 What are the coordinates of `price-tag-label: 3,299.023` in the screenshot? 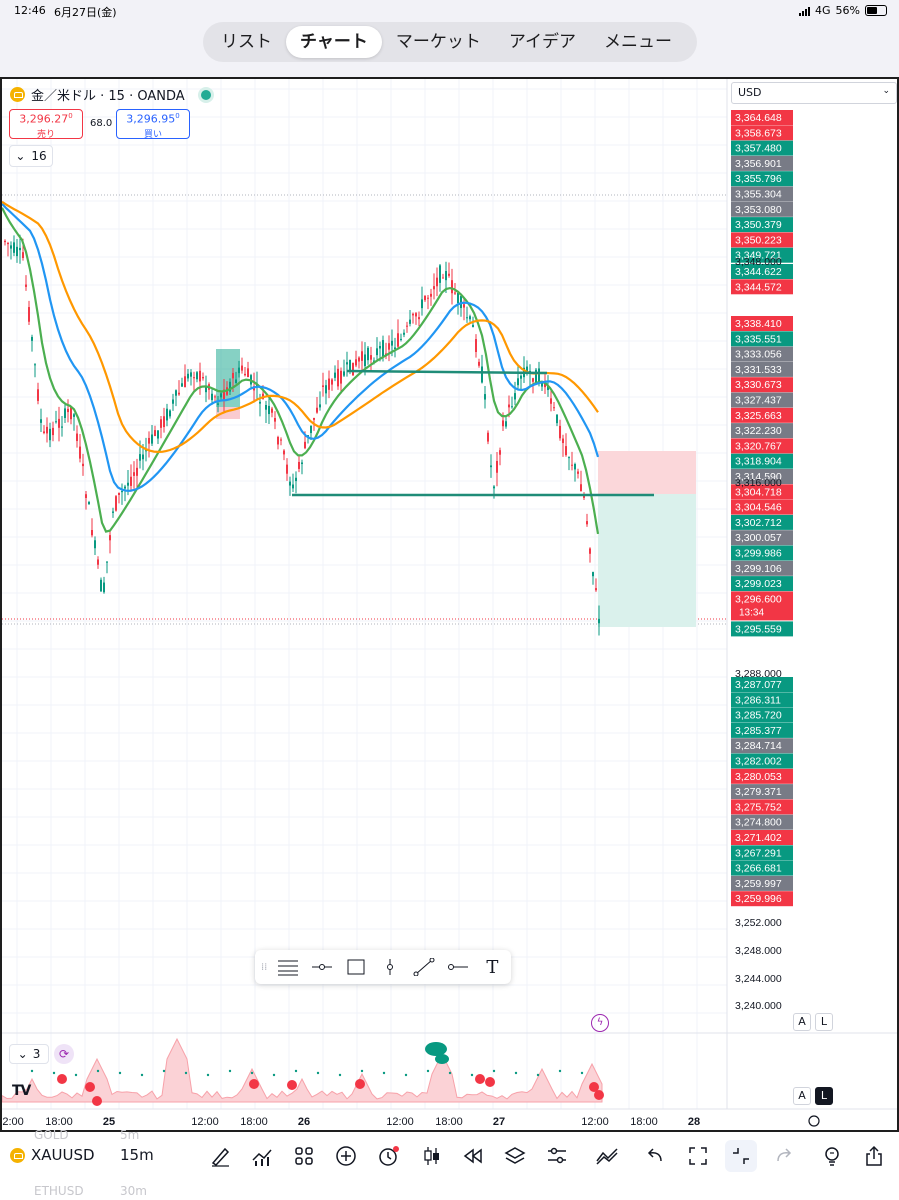 It's located at (758, 584).